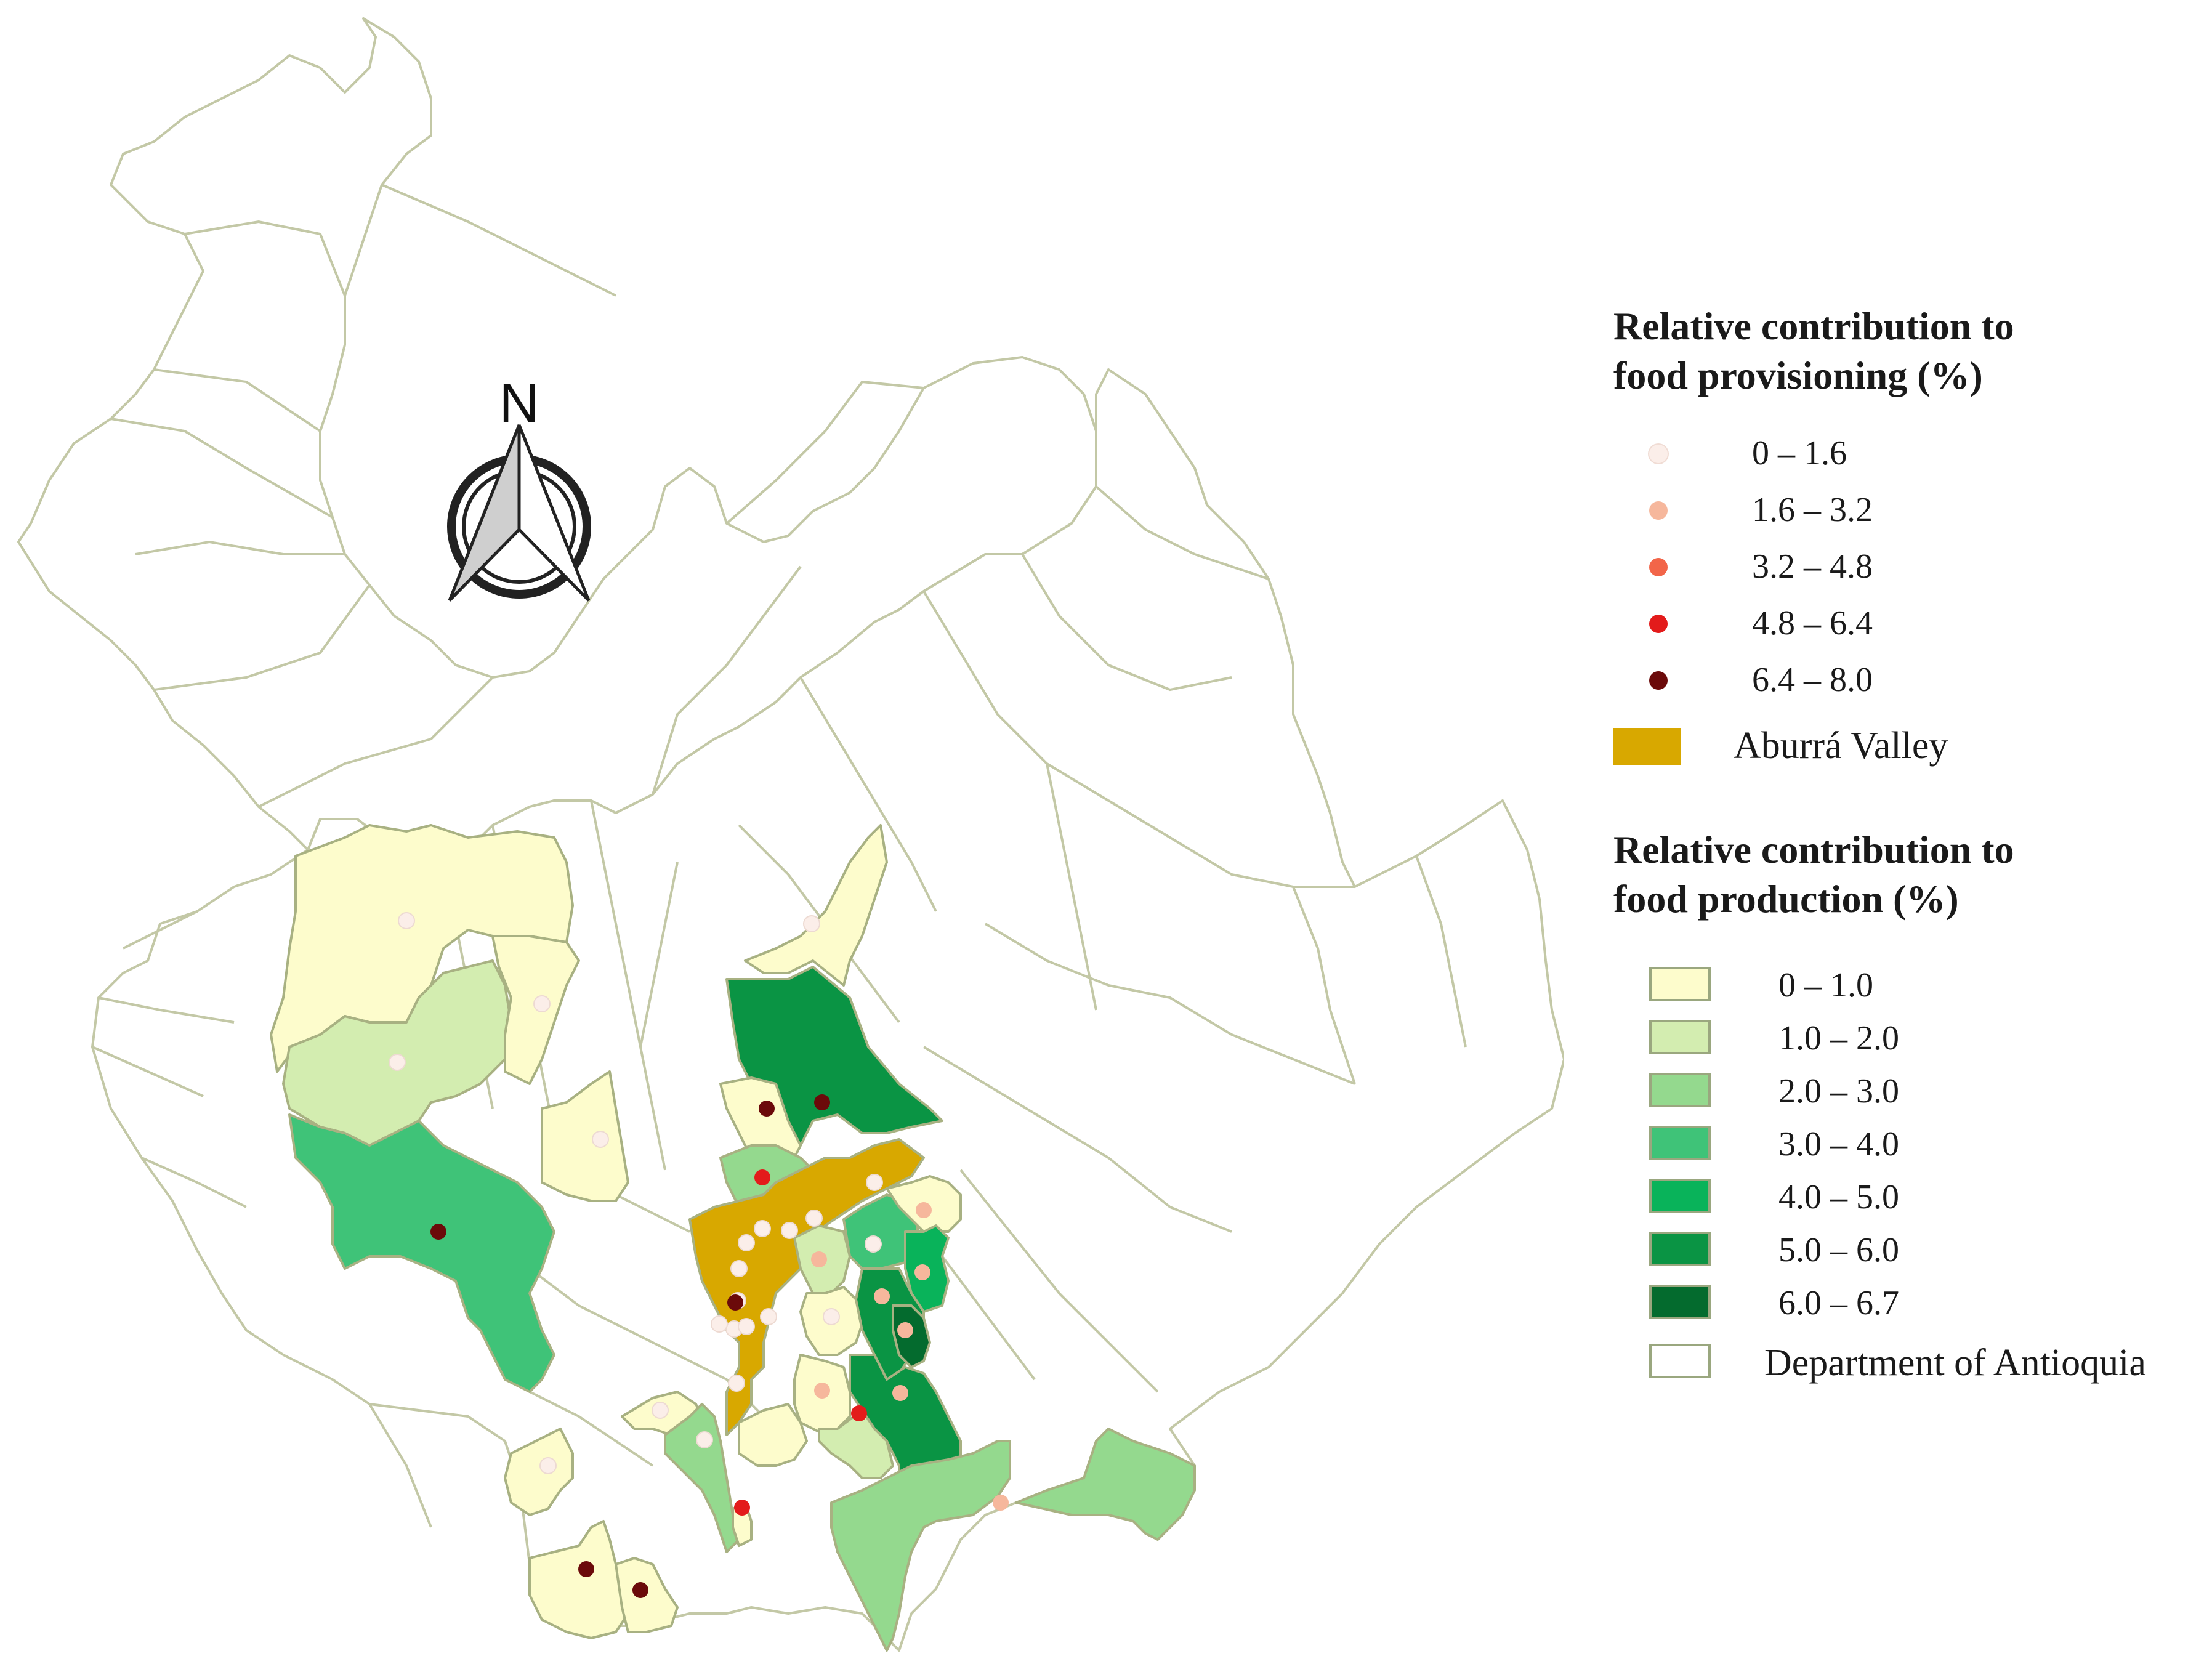 This screenshot has width=2212, height=1664. I want to click on provisioning-class-1: 1.6 – 3.2, so click(1897, 521).